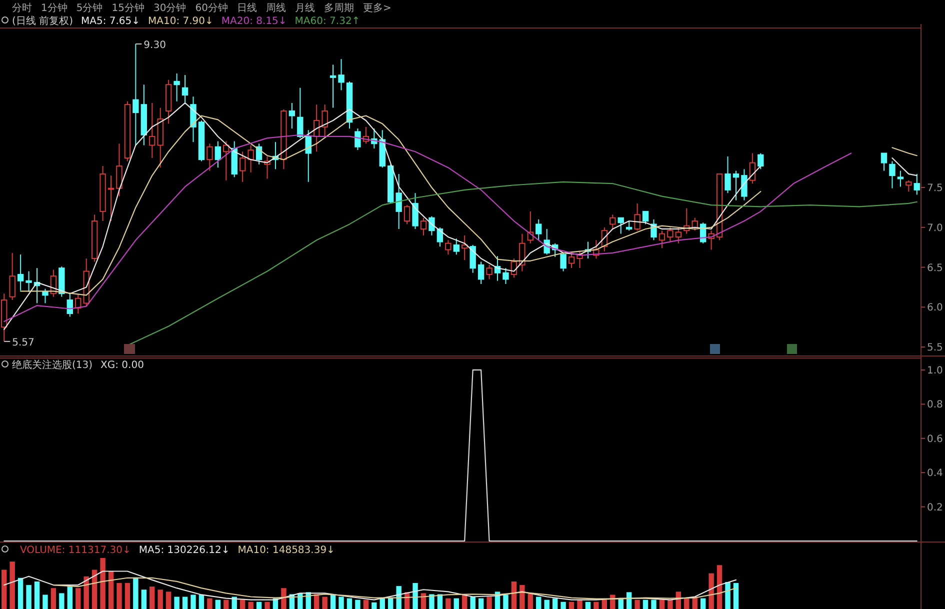 The image size is (945, 609). I want to click on text: 月线, so click(304, 8).